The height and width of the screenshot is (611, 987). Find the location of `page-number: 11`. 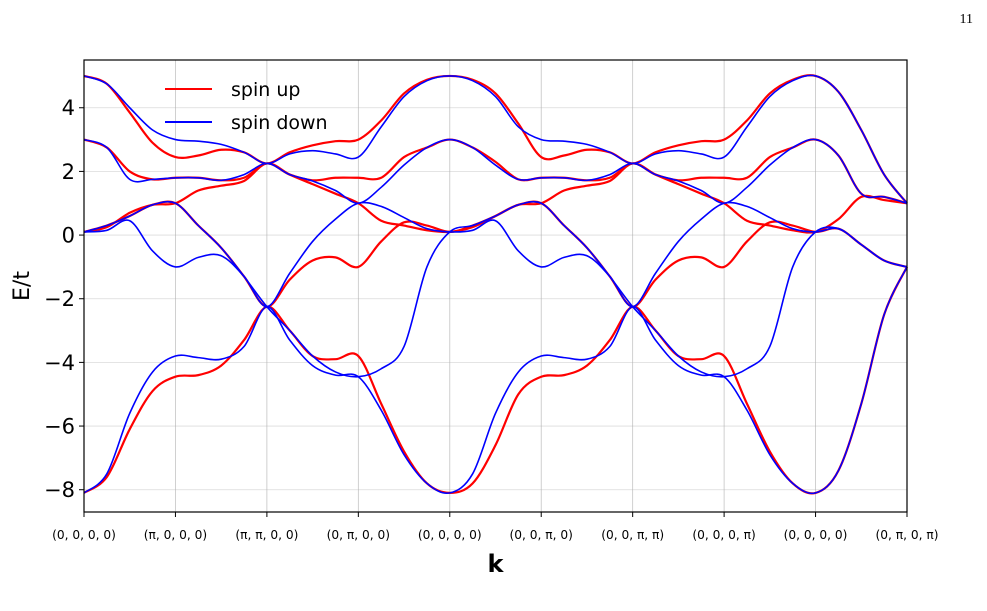

page-number: 11 is located at coordinates (966, 19).